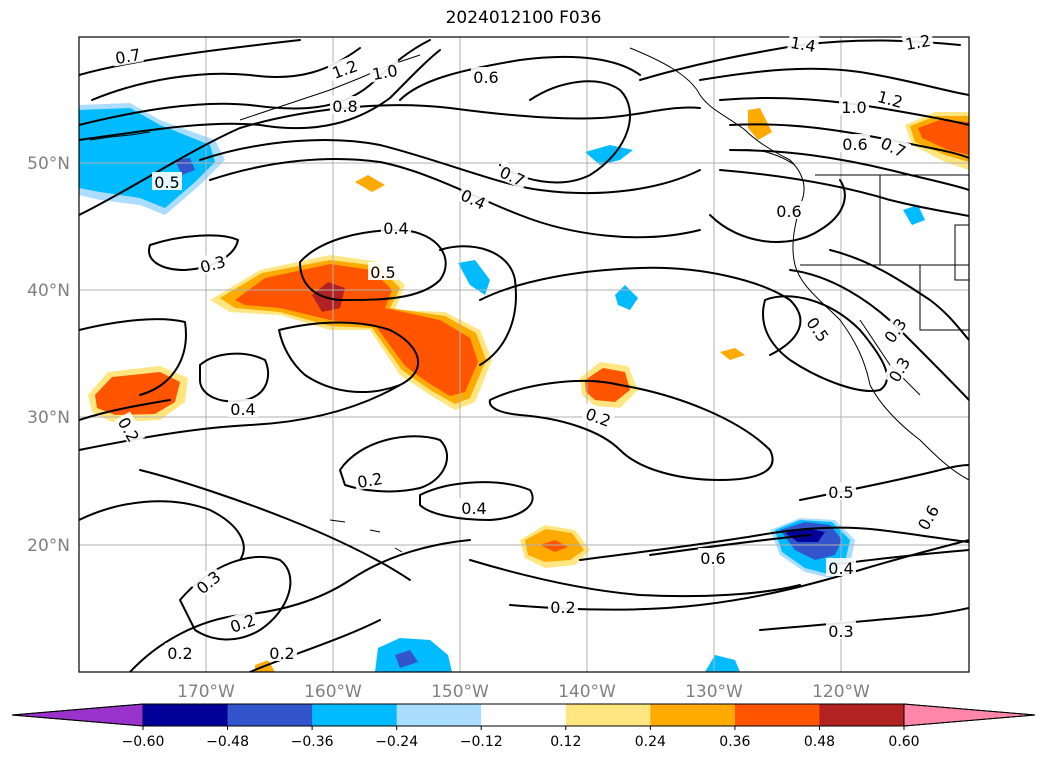  I want to click on colorbar-tick-label: 0.12, so click(565, 742).